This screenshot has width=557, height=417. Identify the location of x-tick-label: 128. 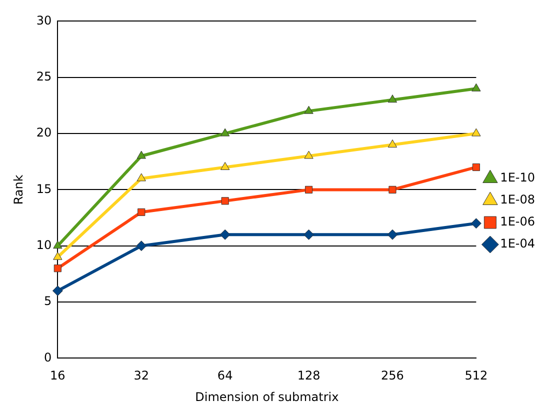
(308, 375).